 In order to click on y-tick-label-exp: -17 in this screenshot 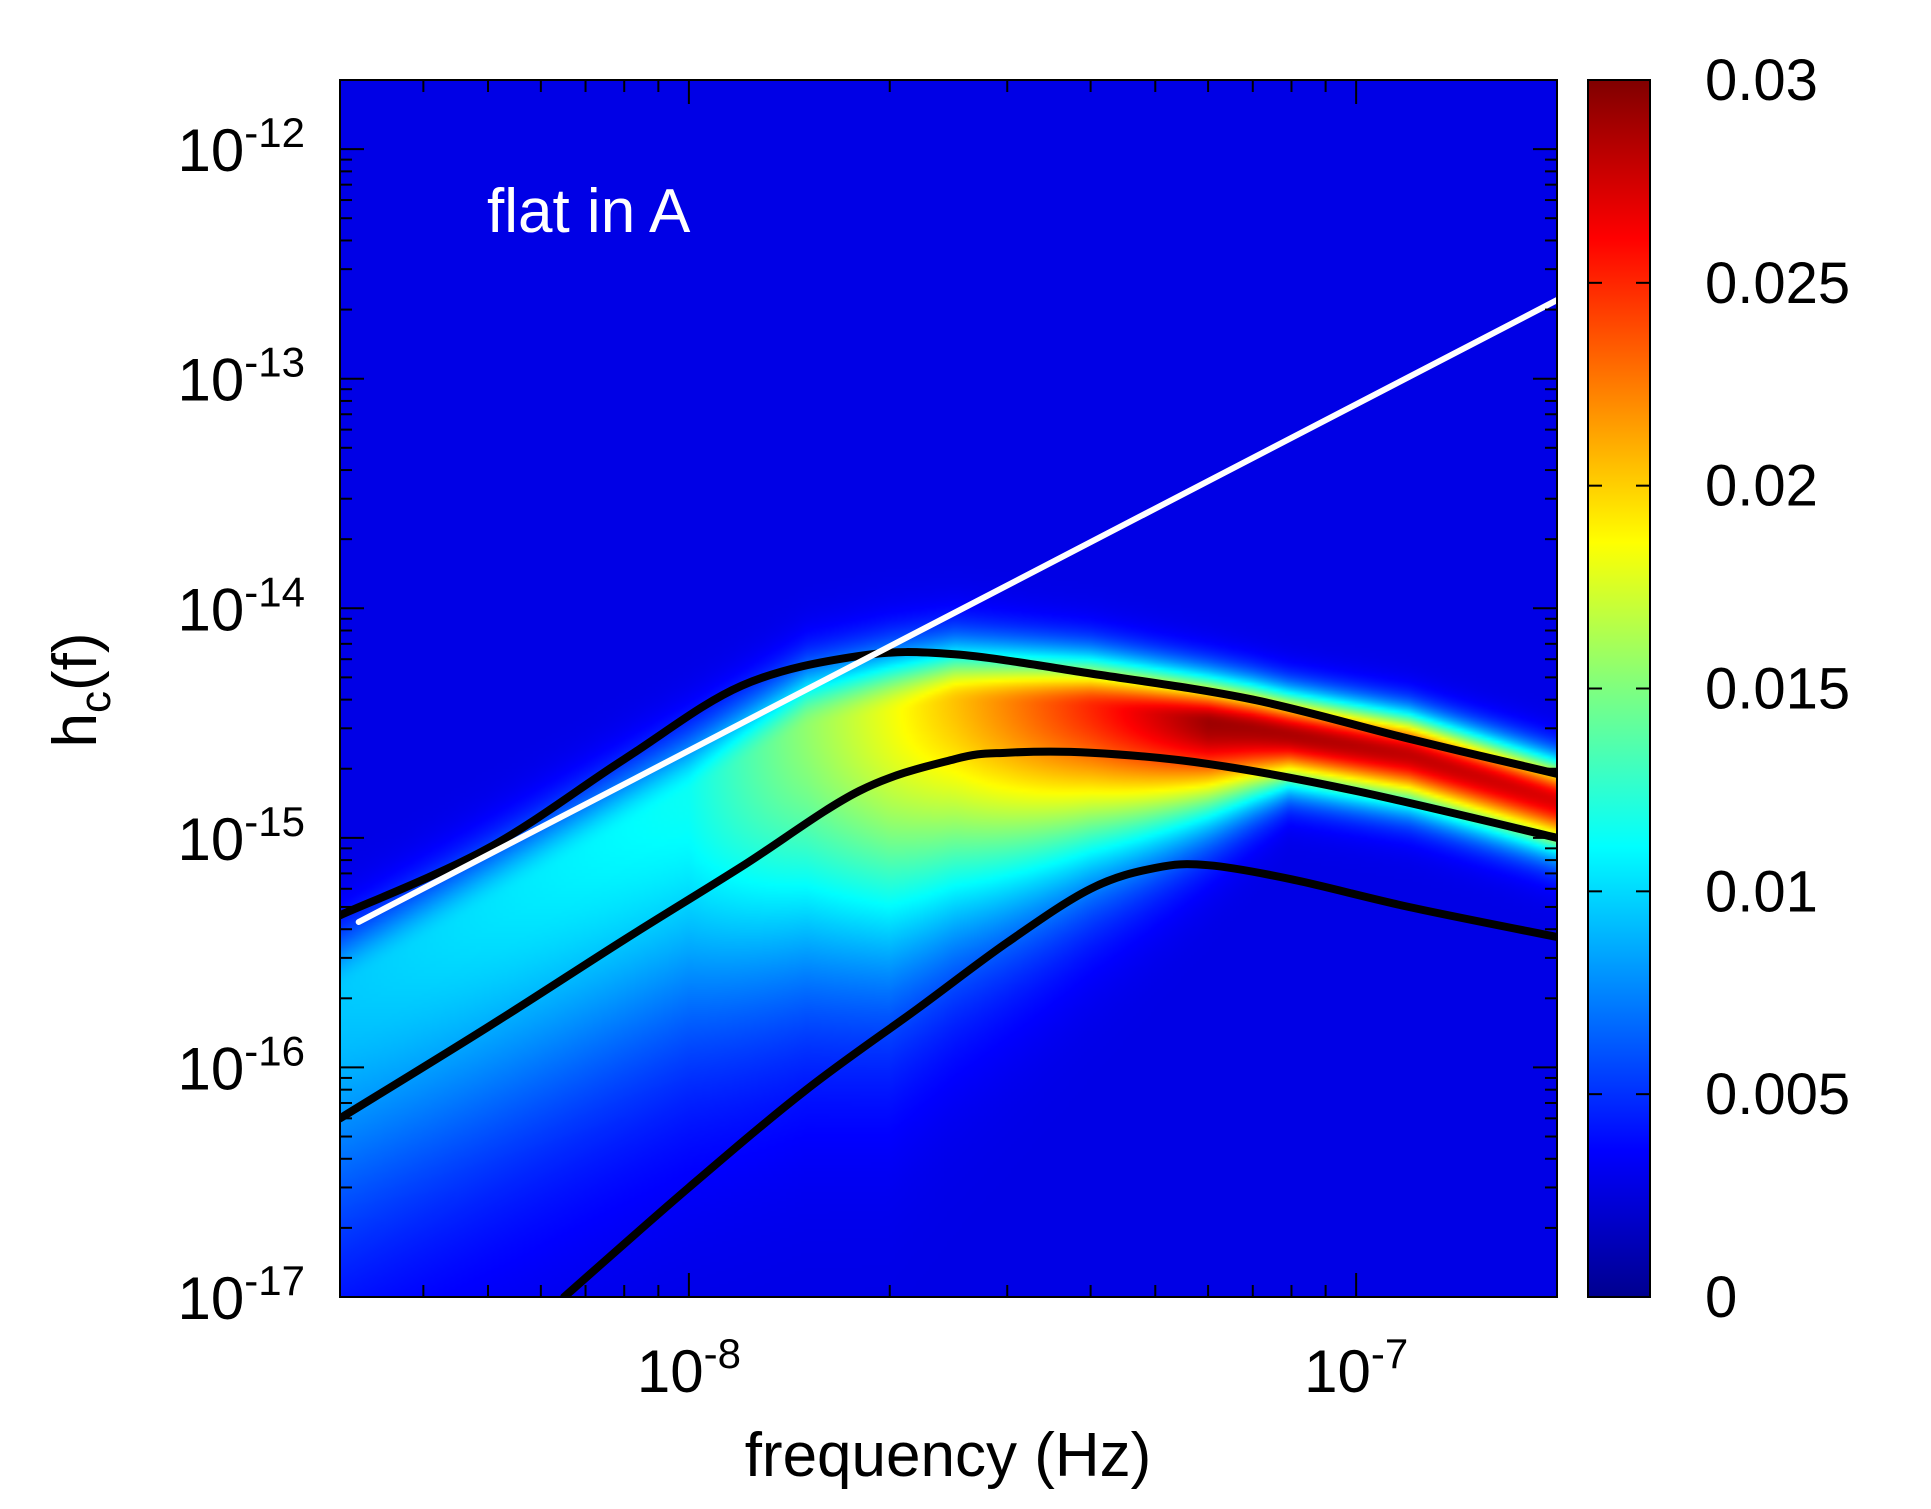, I will do `click(274, 1280)`.